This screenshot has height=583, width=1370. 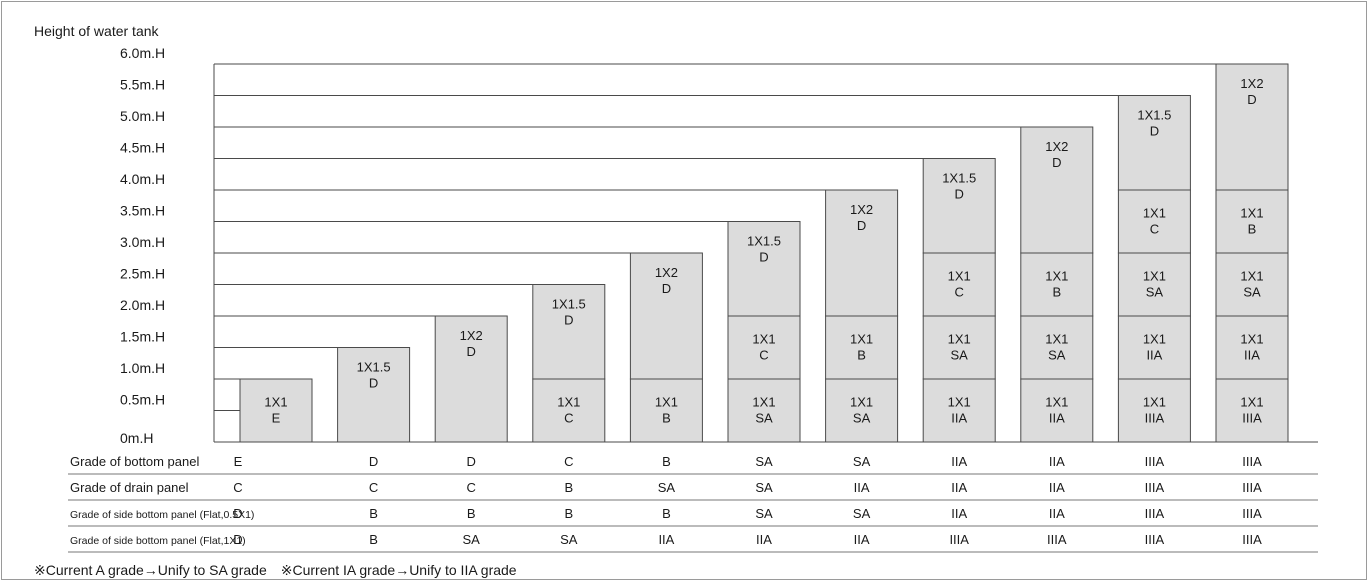 What do you see at coordinates (142, 305) in the screenshot?
I see `y-tick-label: 2.0m.H` at bounding box center [142, 305].